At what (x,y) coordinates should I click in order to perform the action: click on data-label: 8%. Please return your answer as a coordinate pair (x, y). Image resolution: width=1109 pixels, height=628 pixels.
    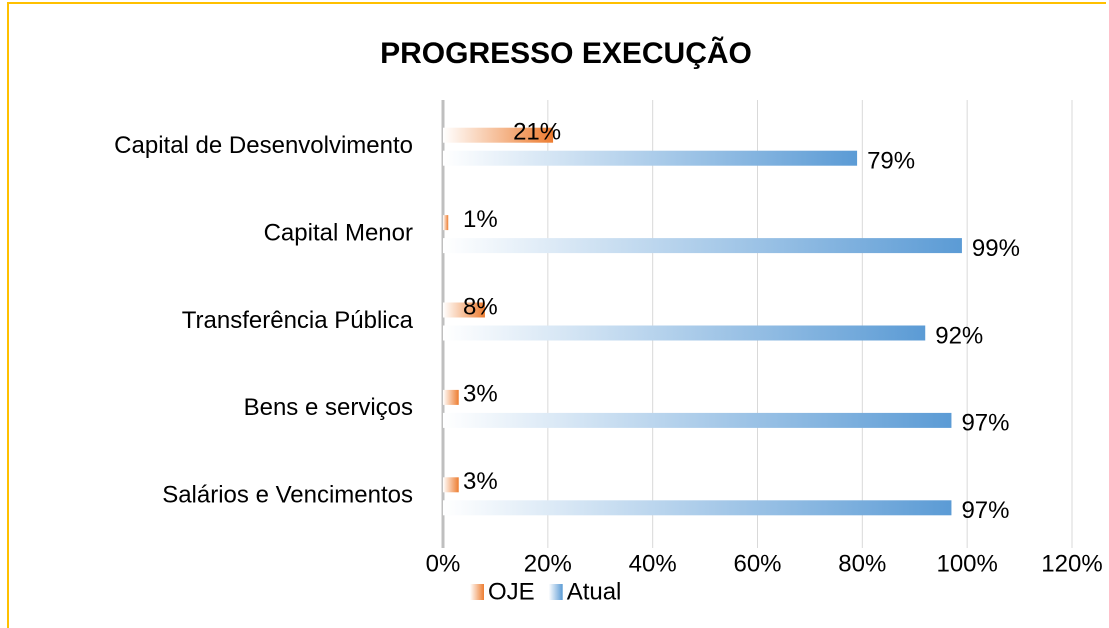
    Looking at the image, I should click on (480, 306).